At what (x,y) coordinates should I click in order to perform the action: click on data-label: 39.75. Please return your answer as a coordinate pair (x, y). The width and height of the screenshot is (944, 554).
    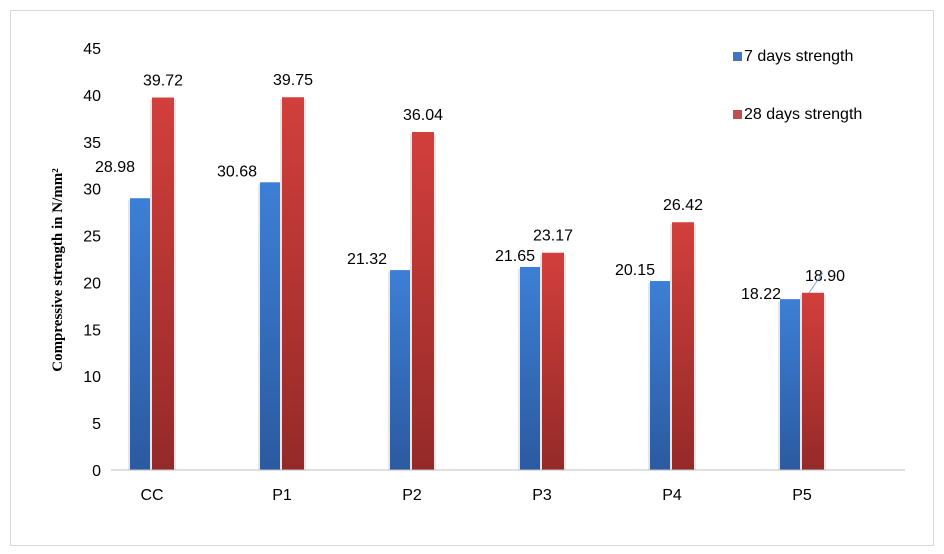
    Looking at the image, I should click on (293, 80).